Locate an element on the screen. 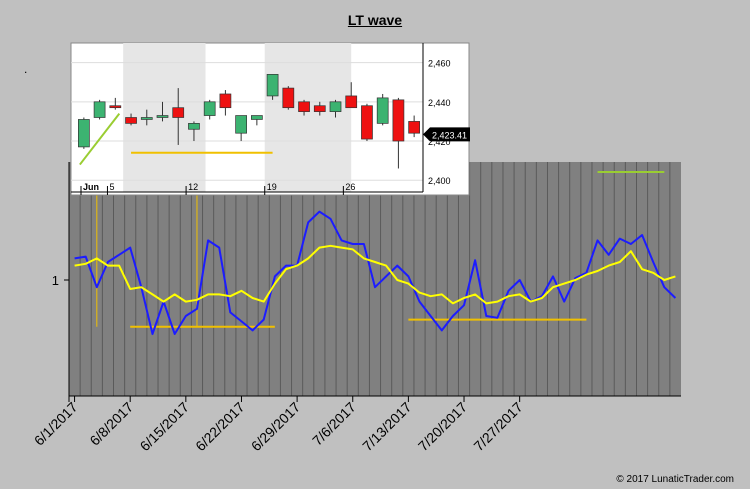 The height and width of the screenshot is (489, 750). y-tick-label: 1 is located at coordinates (55, 280).